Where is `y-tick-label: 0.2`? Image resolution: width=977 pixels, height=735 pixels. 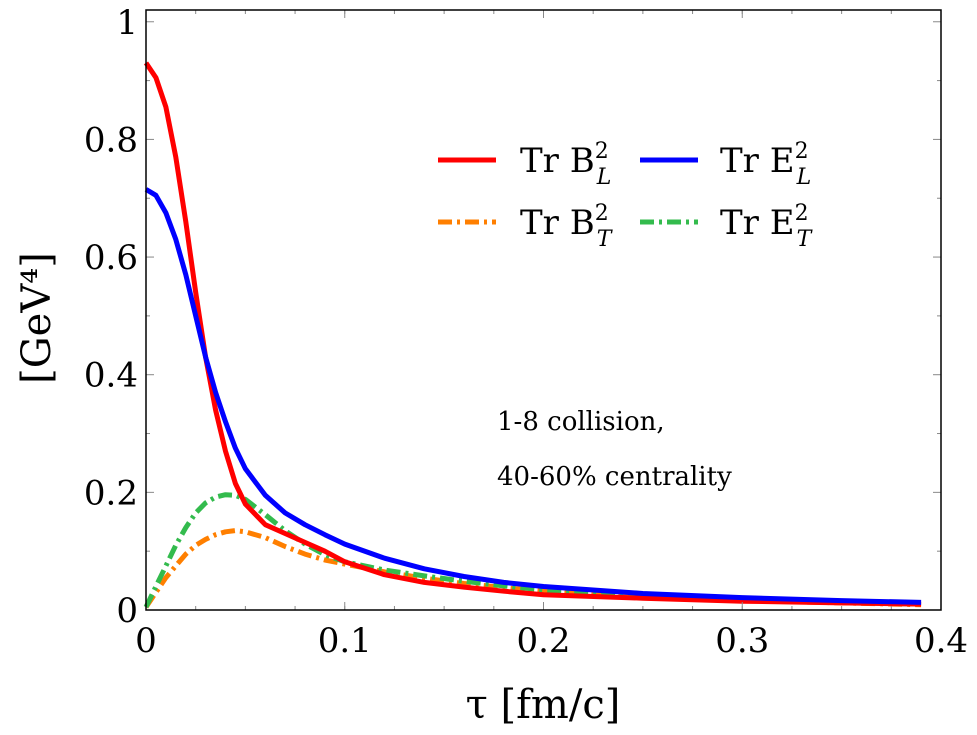 y-tick-label: 0.2 is located at coordinates (111, 493).